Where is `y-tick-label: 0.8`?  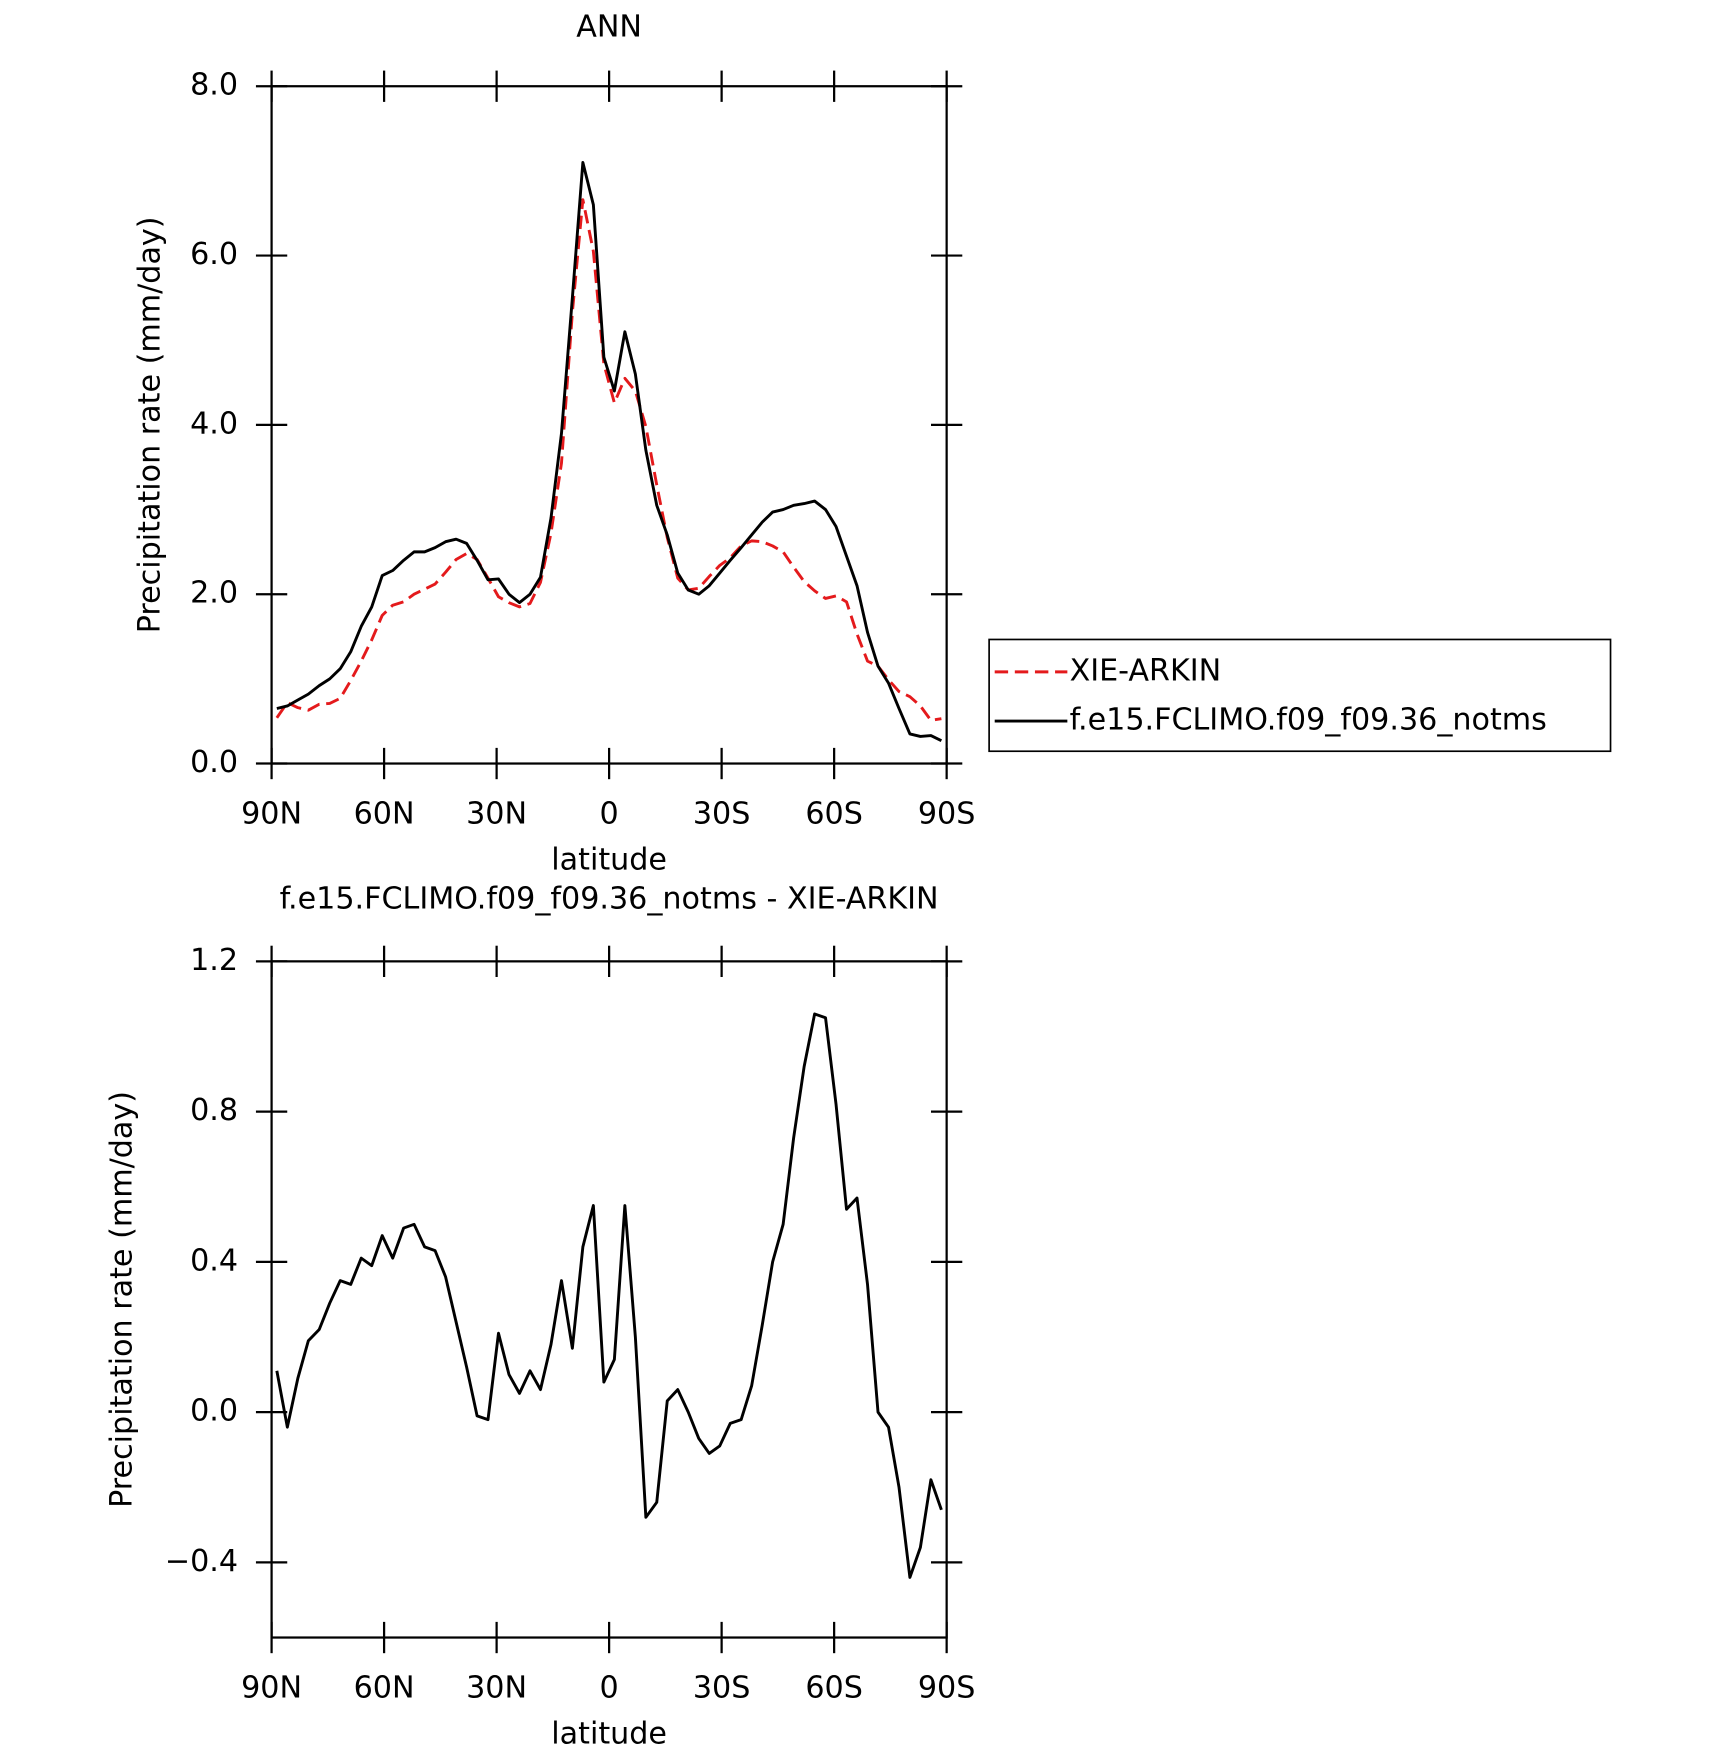
y-tick-label: 0.8 is located at coordinates (214, 1110).